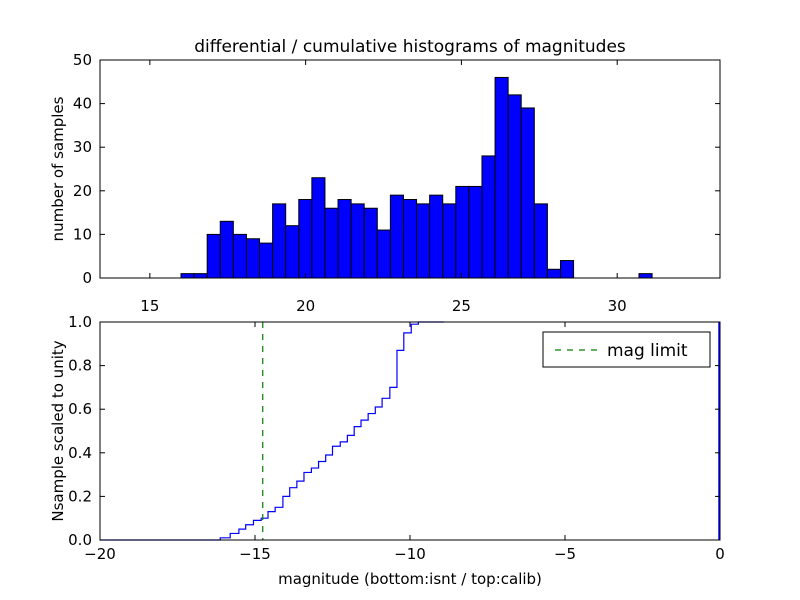 This screenshot has height=600, width=800. I want to click on bottom-y-axis-label: Nsample scaled to unity, so click(58, 430).